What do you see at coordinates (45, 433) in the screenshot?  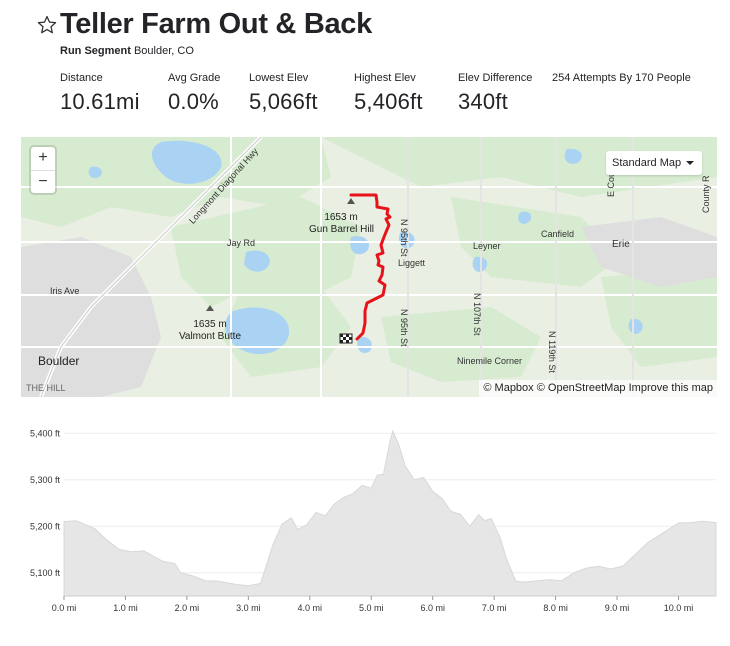 I see `y-tick-label: 5,400 ft` at bounding box center [45, 433].